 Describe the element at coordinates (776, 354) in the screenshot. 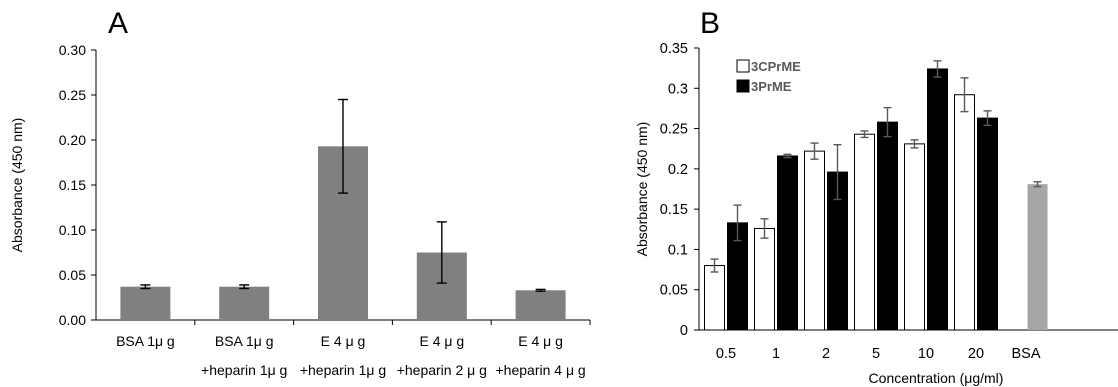

I see `x-tick-label-b: 1` at that location.